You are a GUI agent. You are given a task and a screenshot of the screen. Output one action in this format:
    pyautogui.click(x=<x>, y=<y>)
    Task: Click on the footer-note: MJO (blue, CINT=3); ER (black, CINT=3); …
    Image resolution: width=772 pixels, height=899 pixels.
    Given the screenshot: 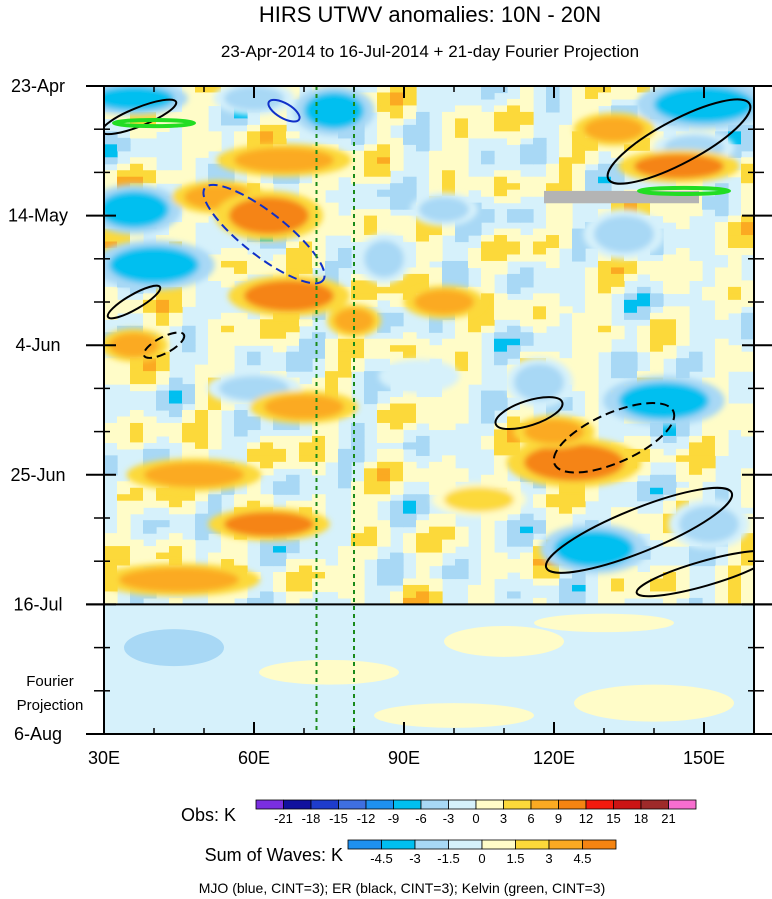 What is the action you would take?
    pyautogui.click(x=402, y=888)
    